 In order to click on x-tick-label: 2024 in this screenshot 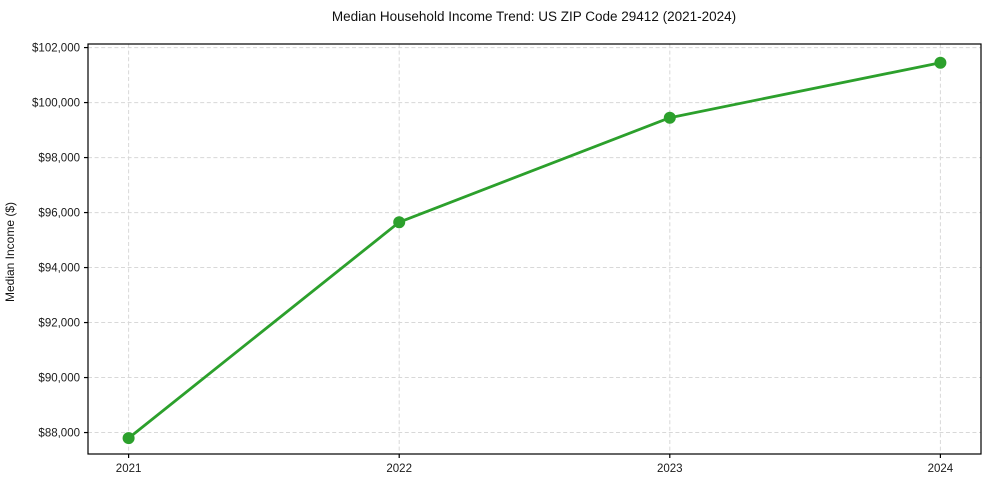, I will do `click(941, 469)`.